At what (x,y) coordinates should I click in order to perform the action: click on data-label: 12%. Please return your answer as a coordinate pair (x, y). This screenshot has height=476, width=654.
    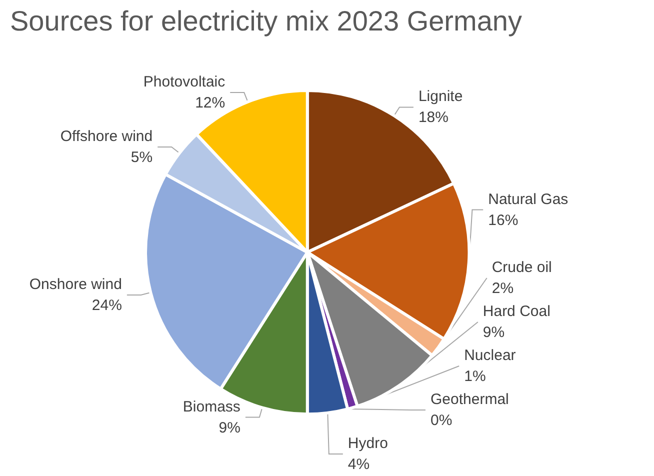
    Looking at the image, I should click on (210, 103).